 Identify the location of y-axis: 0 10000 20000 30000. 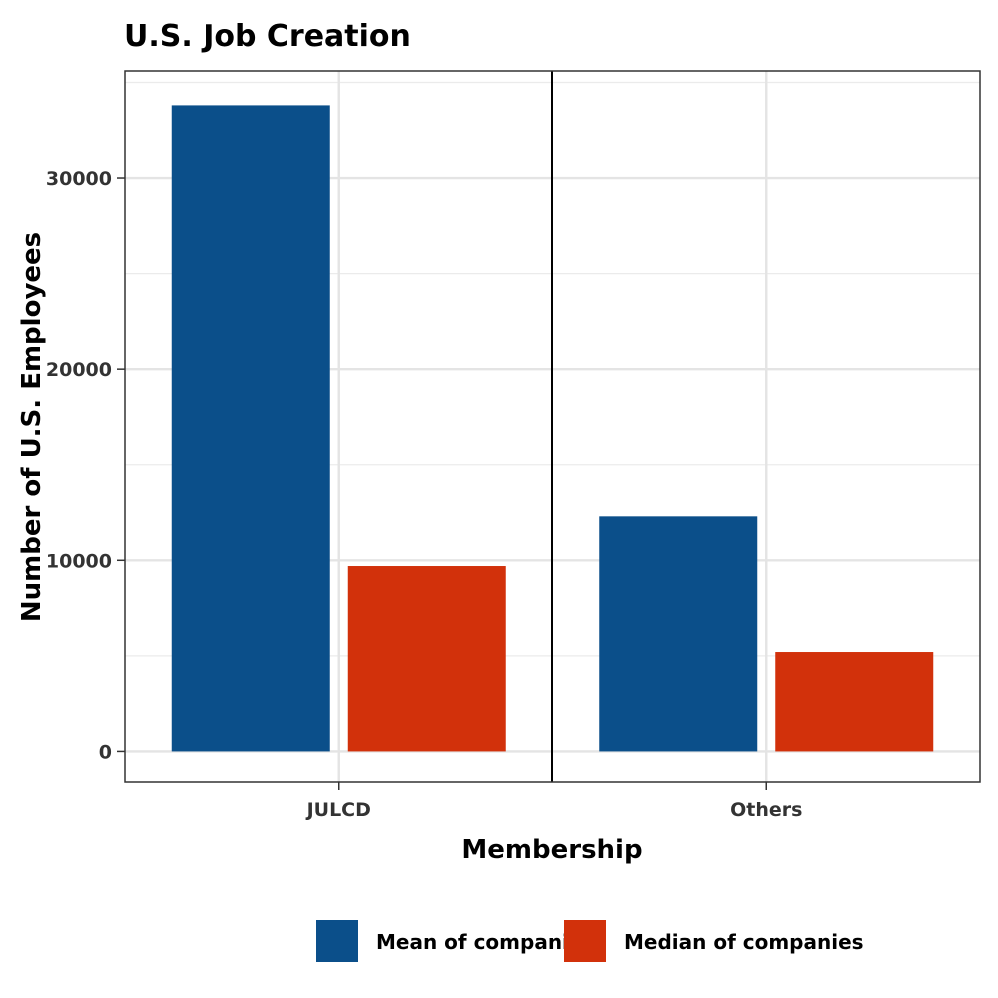
(85, 465).